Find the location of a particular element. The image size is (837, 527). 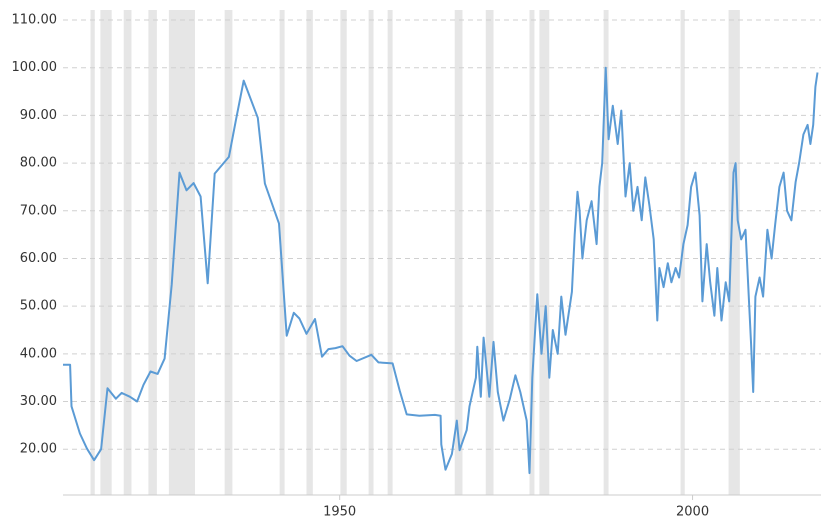

x-tick-label: 2000 is located at coordinates (692, 512).